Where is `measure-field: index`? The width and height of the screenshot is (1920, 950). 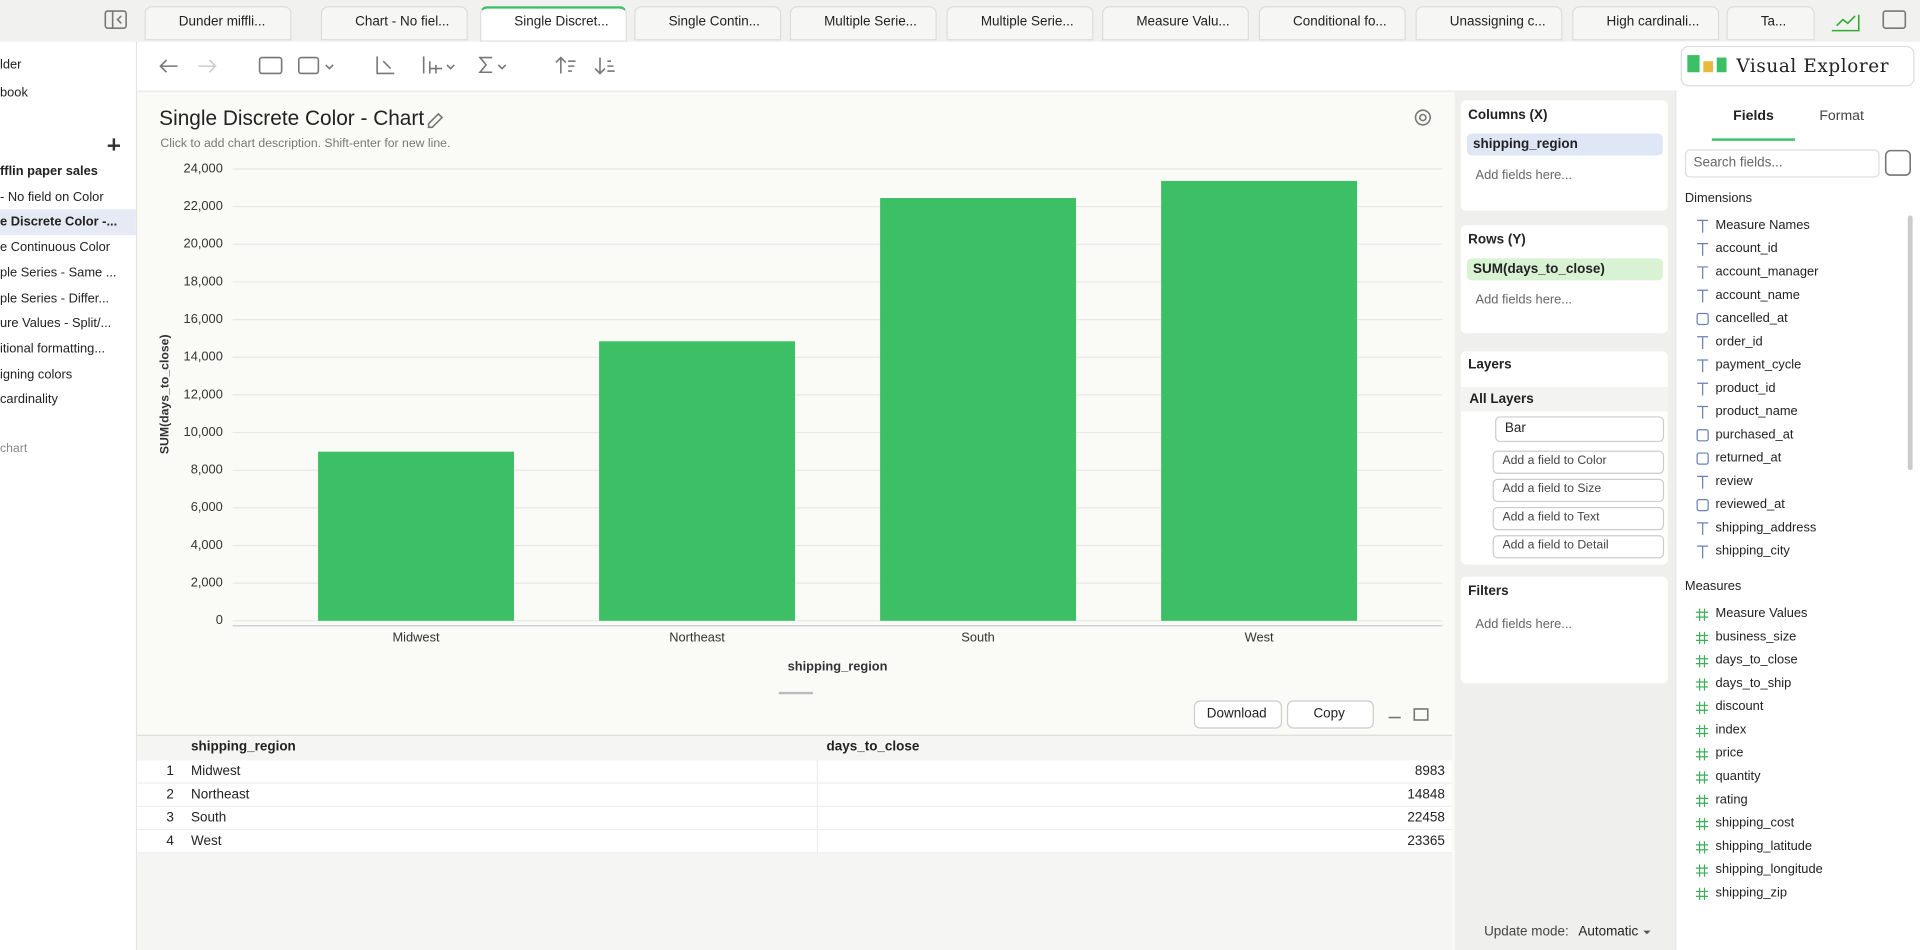 measure-field: index is located at coordinates (1731, 730).